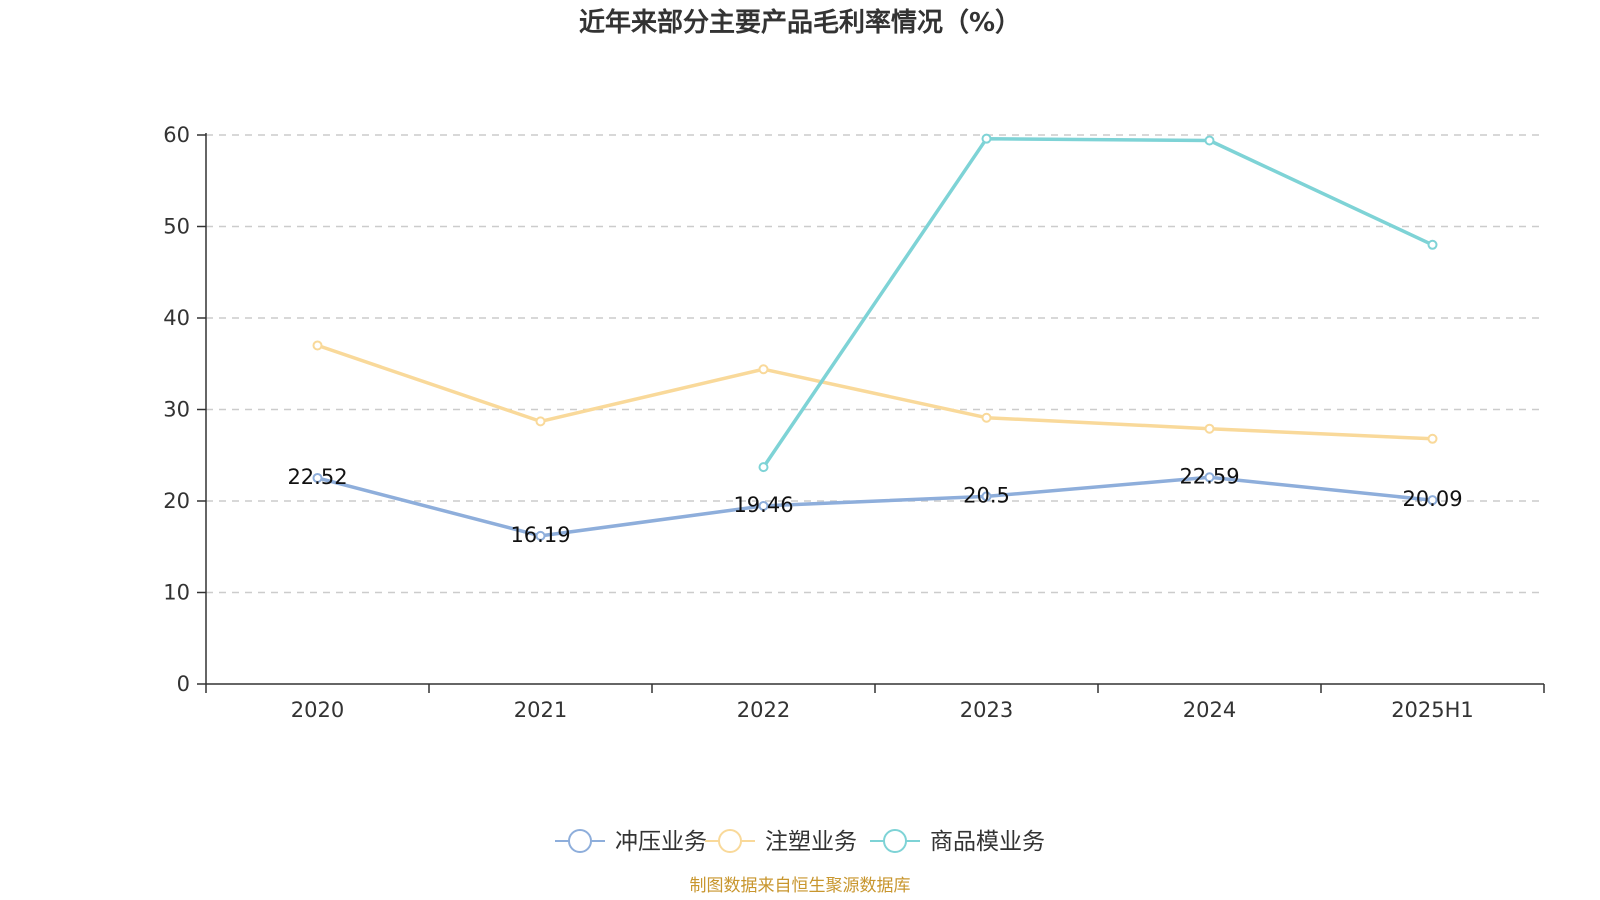 This screenshot has height=900, width=1600. I want to click on legend-item-1: 冲压业务, so click(631, 842).